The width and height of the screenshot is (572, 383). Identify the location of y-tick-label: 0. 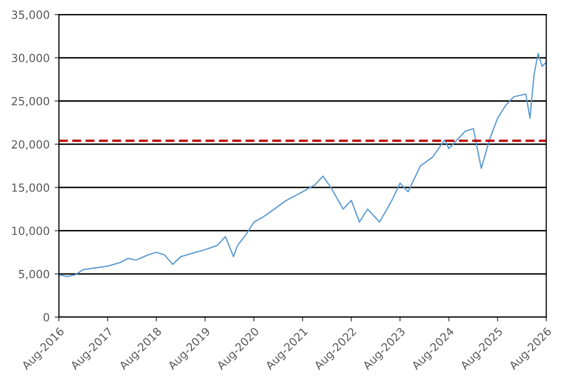
(47, 317).